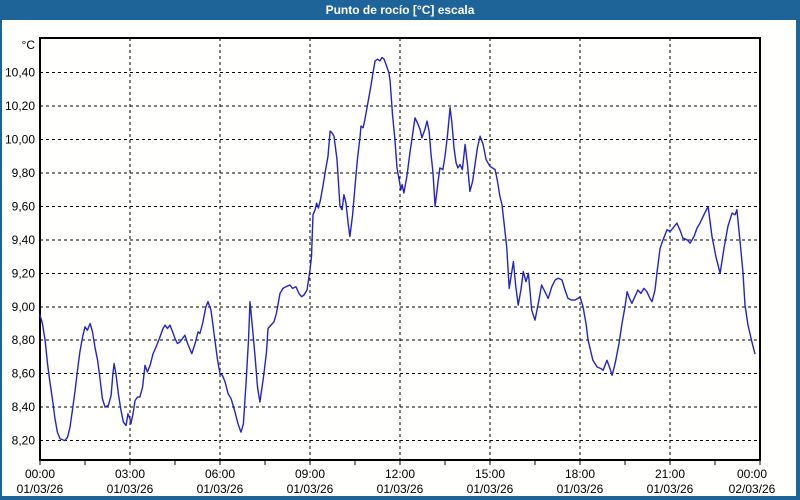 This screenshot has height=500, width=800. I want to click on y-tick-label: 8,80, so click(24, 340).